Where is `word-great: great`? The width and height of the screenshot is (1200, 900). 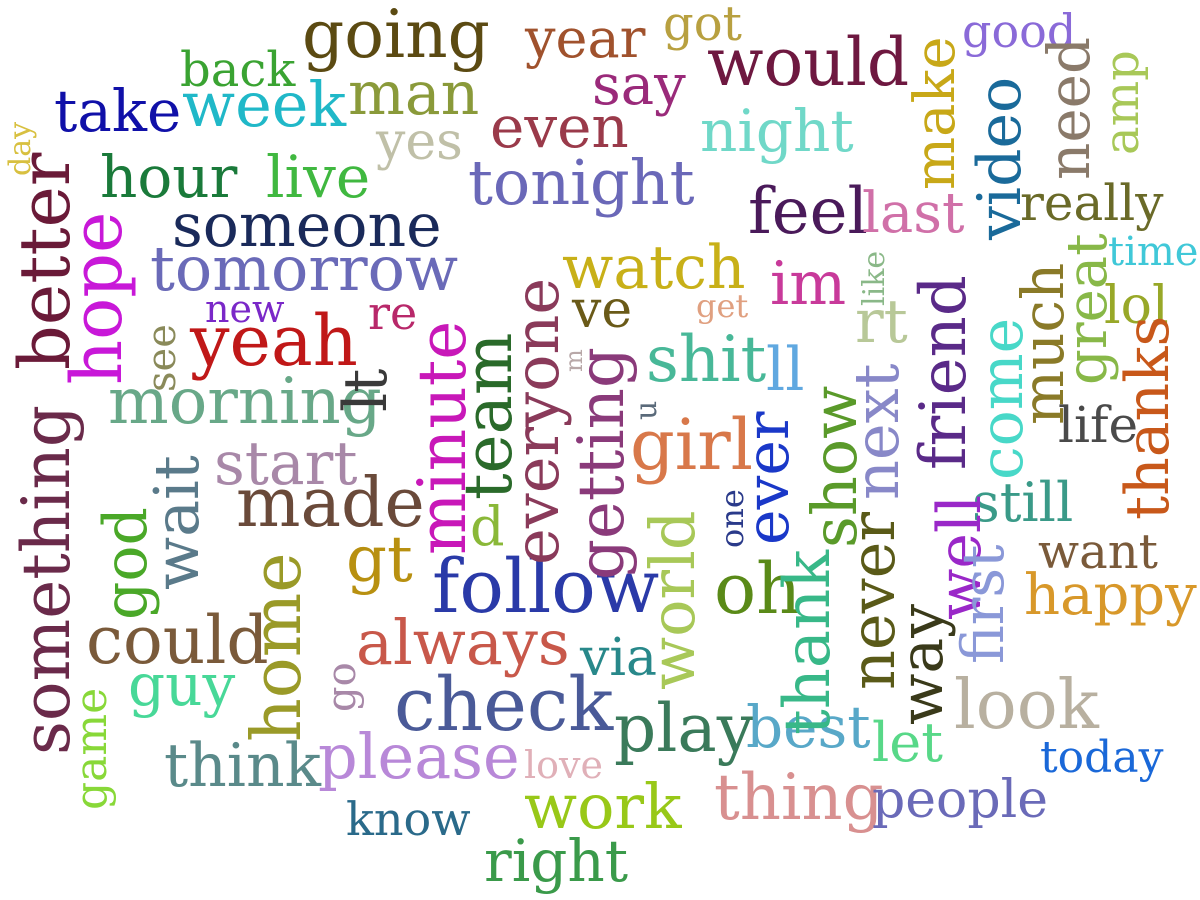 word-great: great is located at coordinates (1087, 309).